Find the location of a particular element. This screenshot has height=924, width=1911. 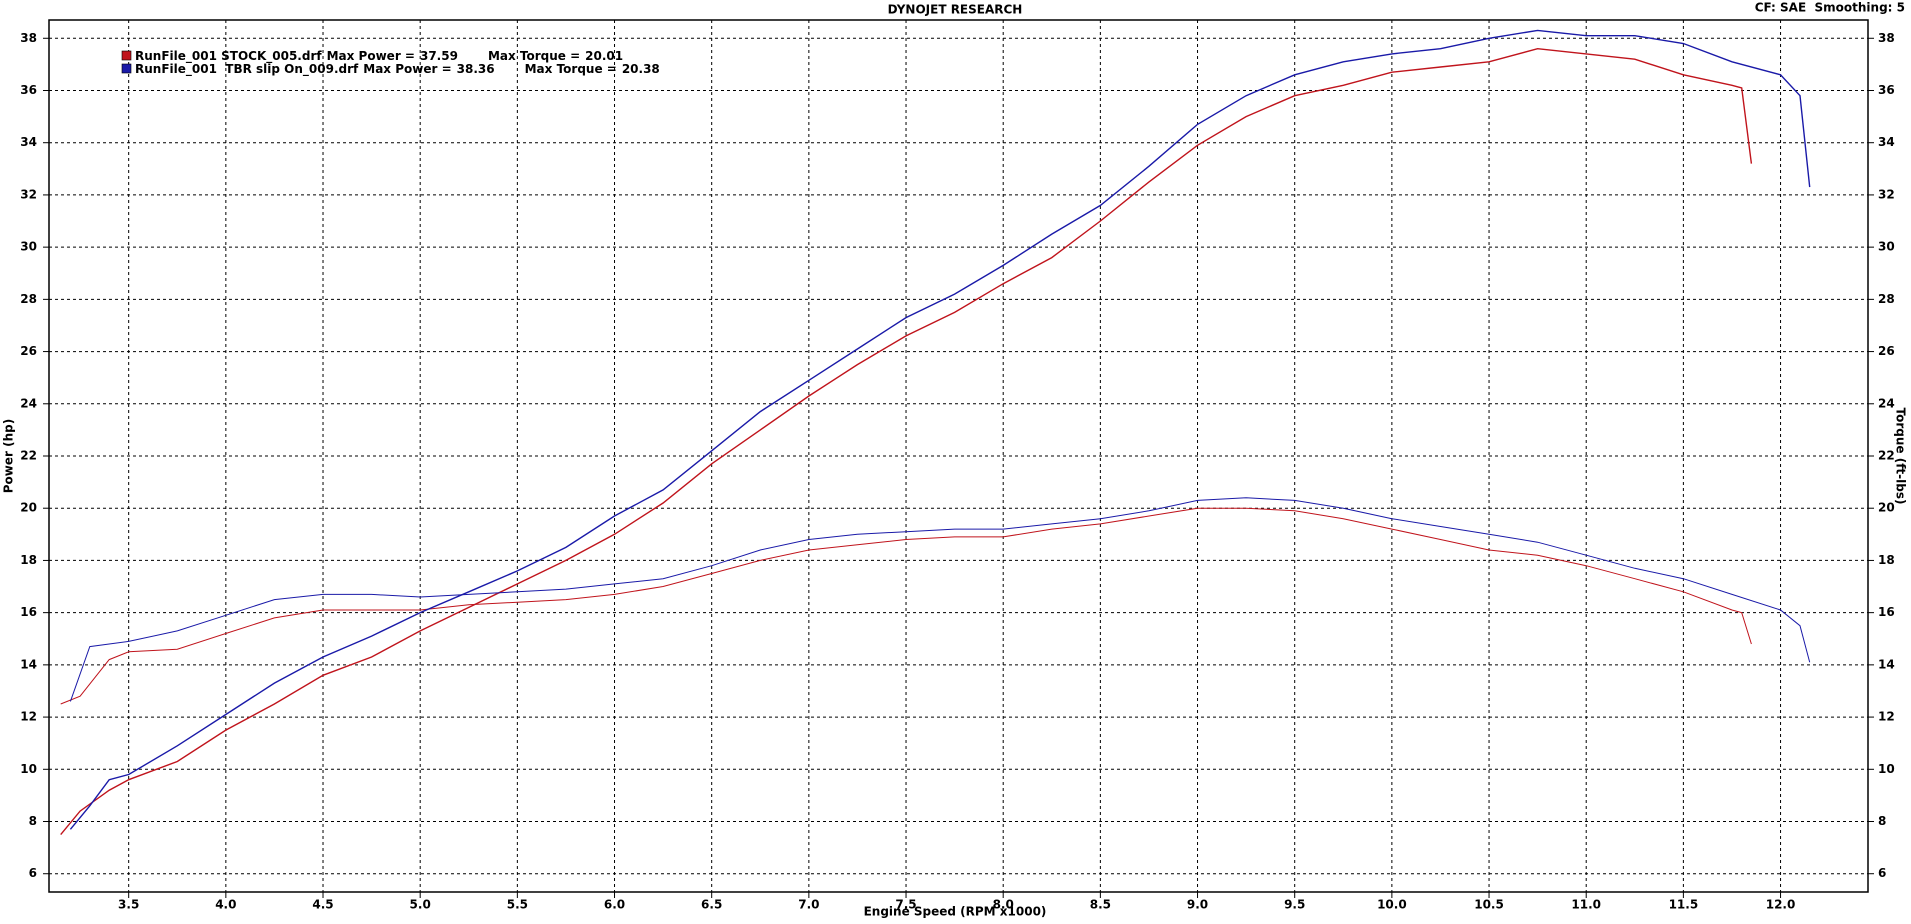

y-tick-label: 36 is located at coordinates (28, 90).